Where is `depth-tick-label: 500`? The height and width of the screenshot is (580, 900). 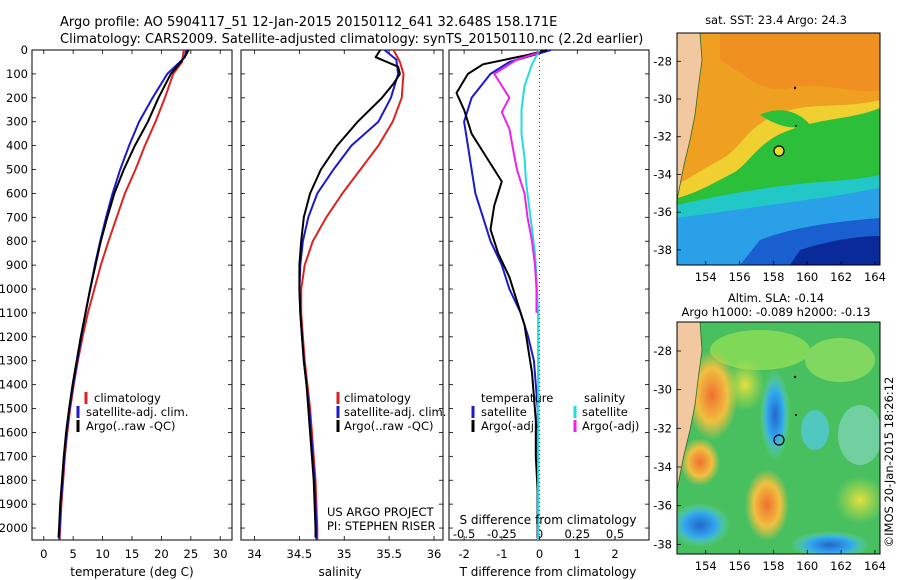
depth-tick-label: 500 is located at coordinates (17, 170).